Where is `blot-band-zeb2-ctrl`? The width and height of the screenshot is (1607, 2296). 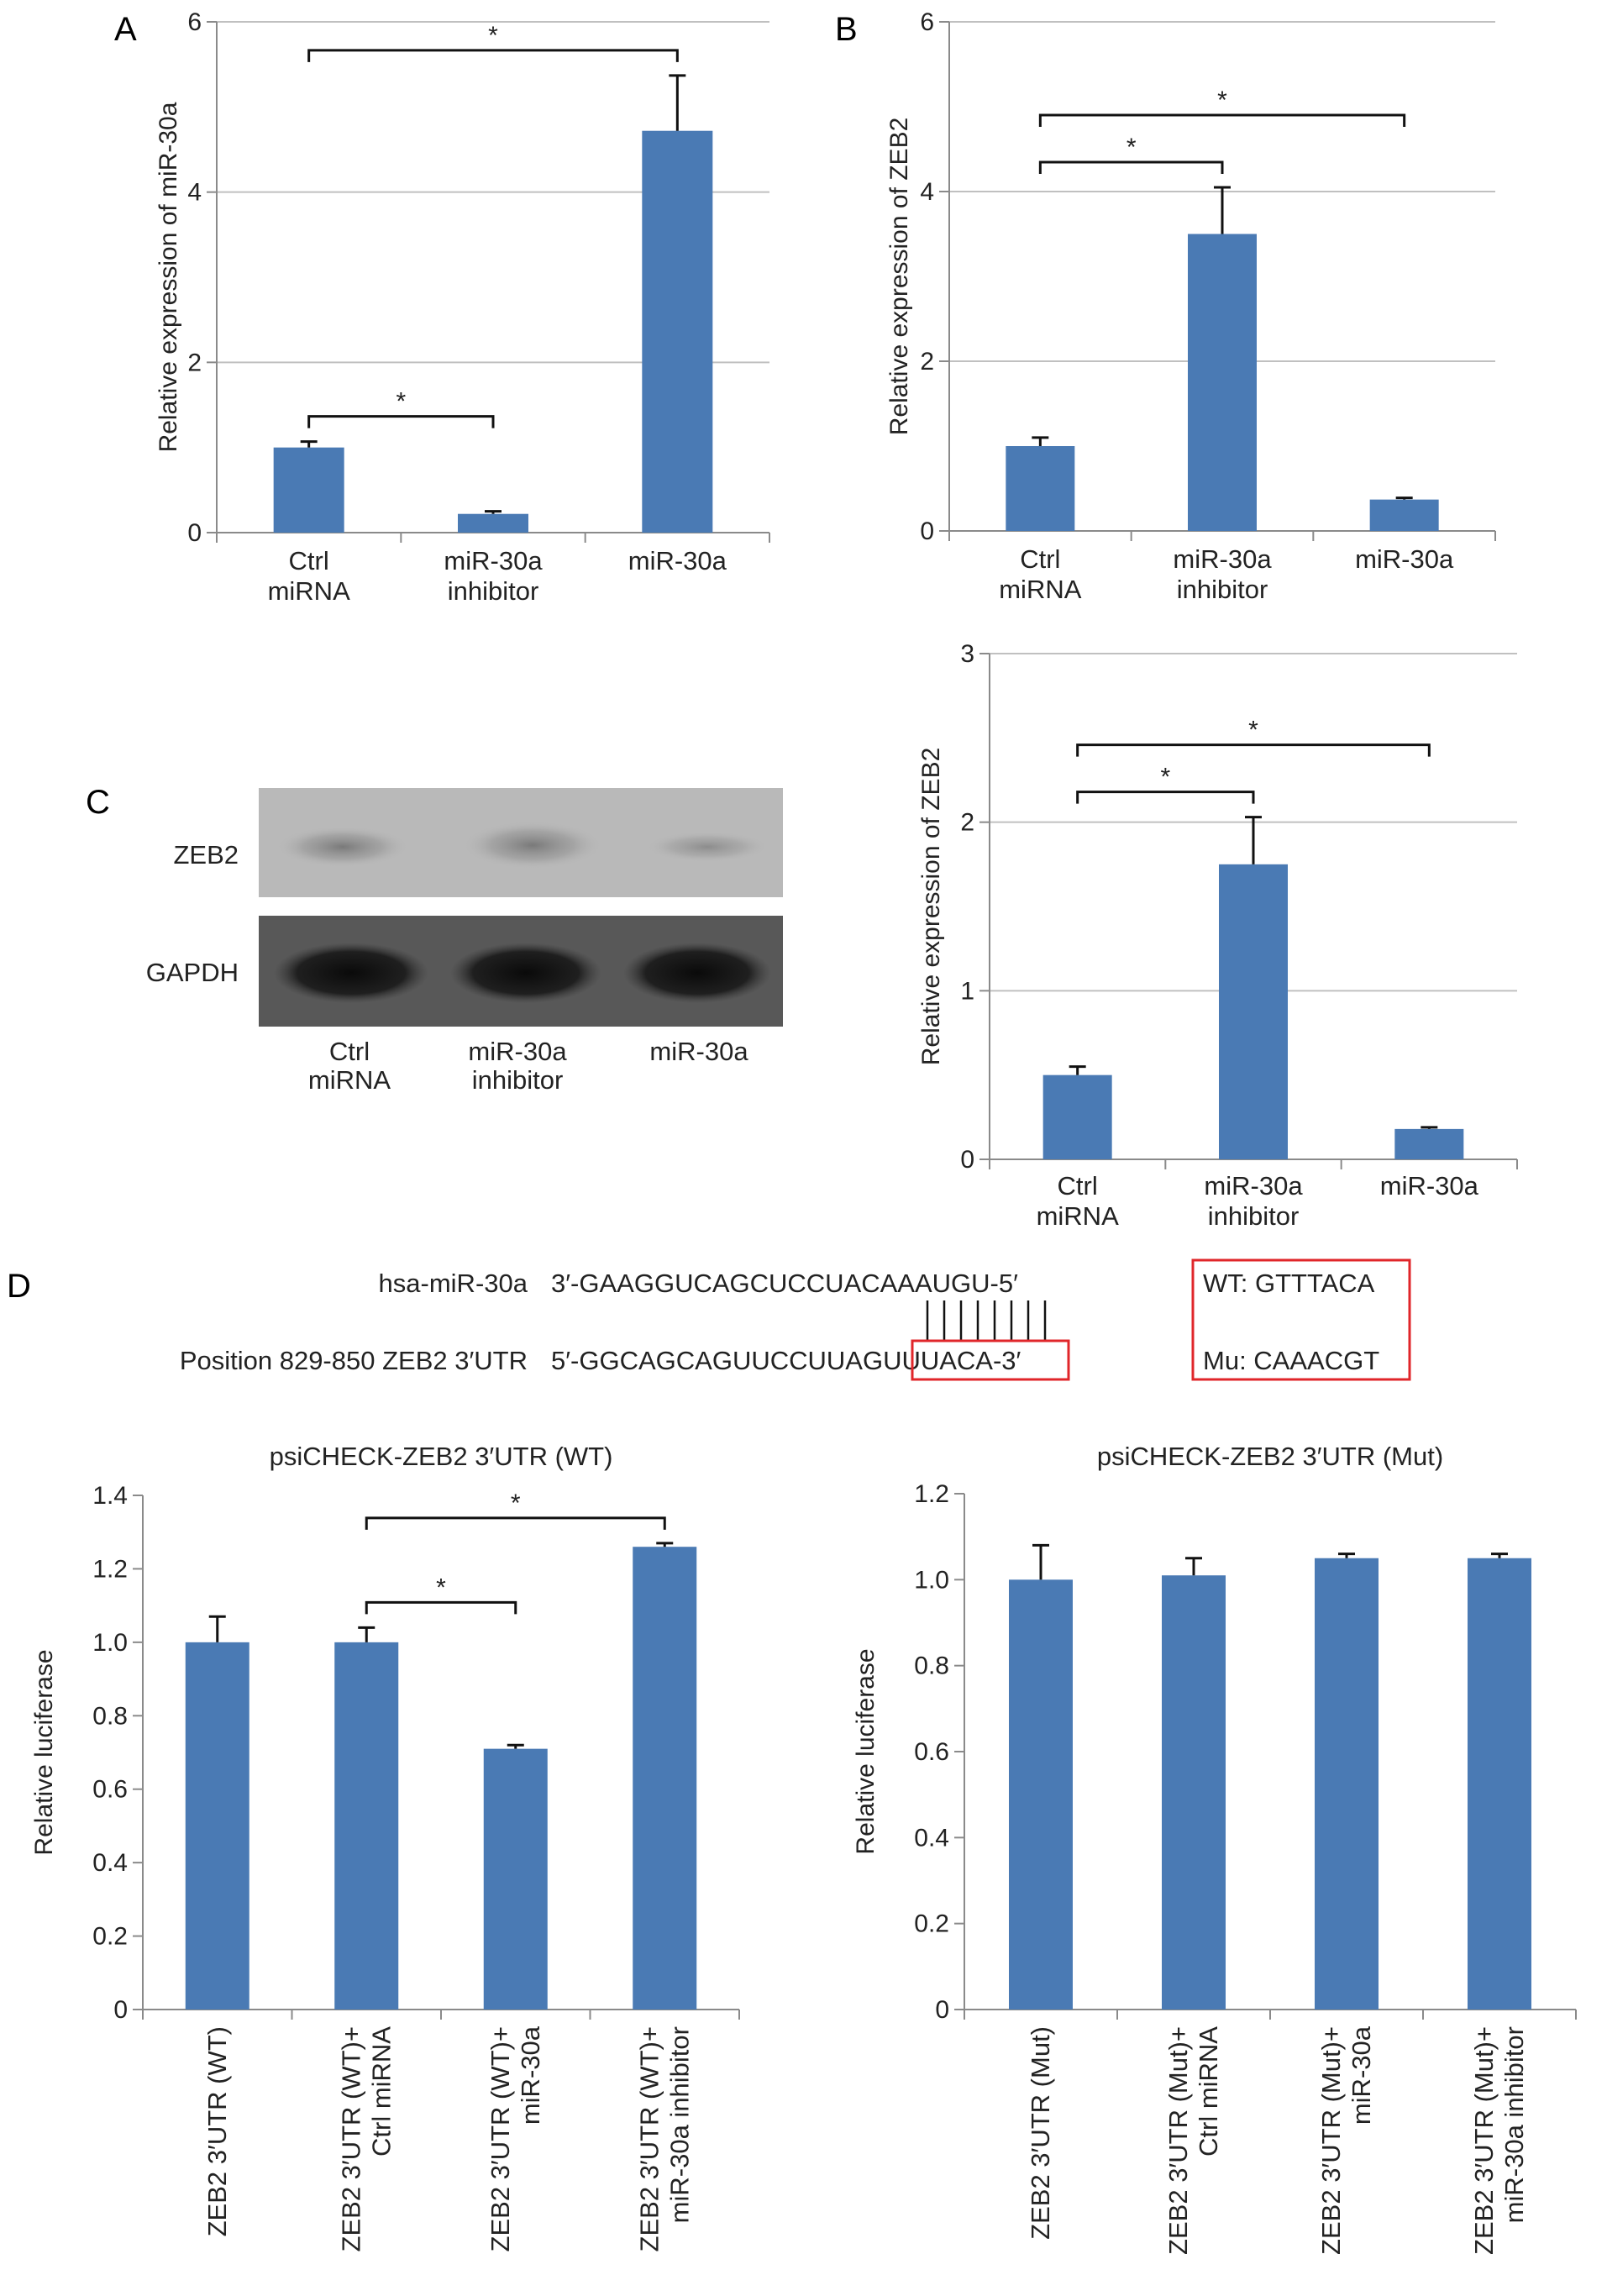
blot-band-zeb2-ctrl is located at coordinates (342, 847).